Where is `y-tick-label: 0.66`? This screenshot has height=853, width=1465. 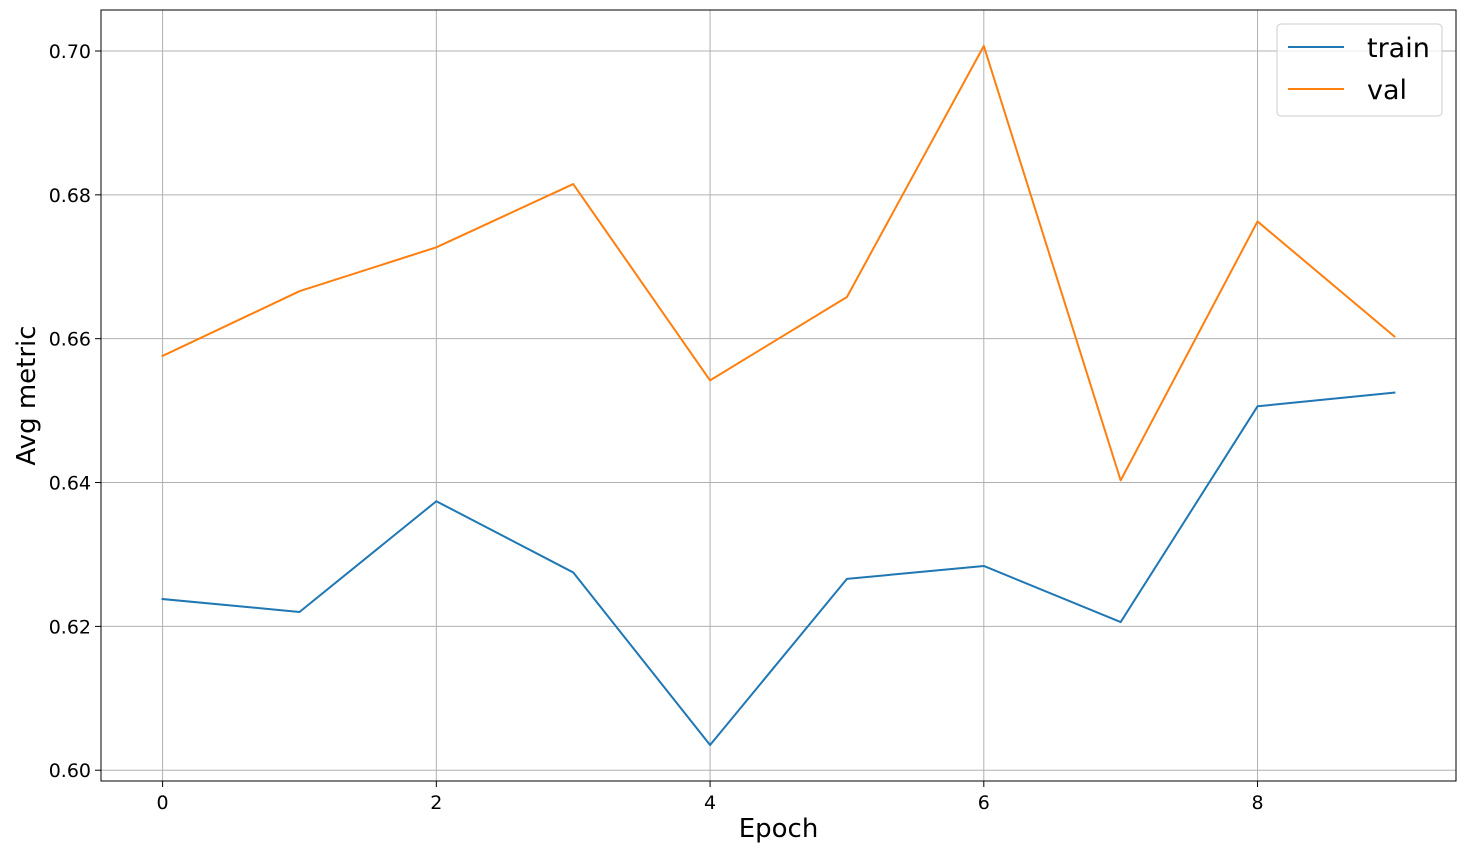 y-tick-label: 0.66 is located at coordinates (70, 340).